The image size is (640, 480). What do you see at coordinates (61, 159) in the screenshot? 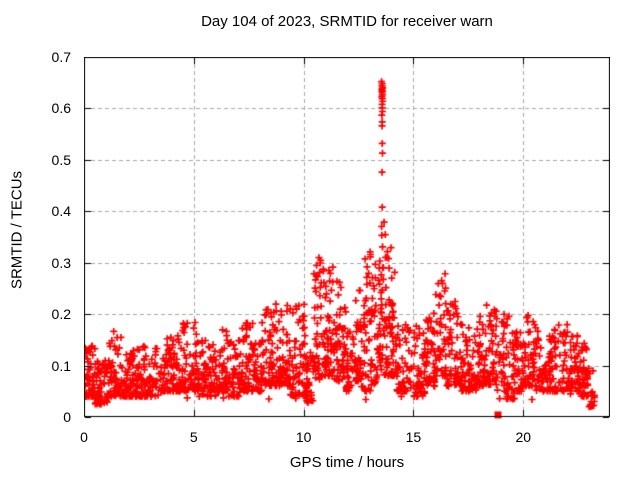
I see `y-tick-label: 0.5` at bounding box center [61, 159].